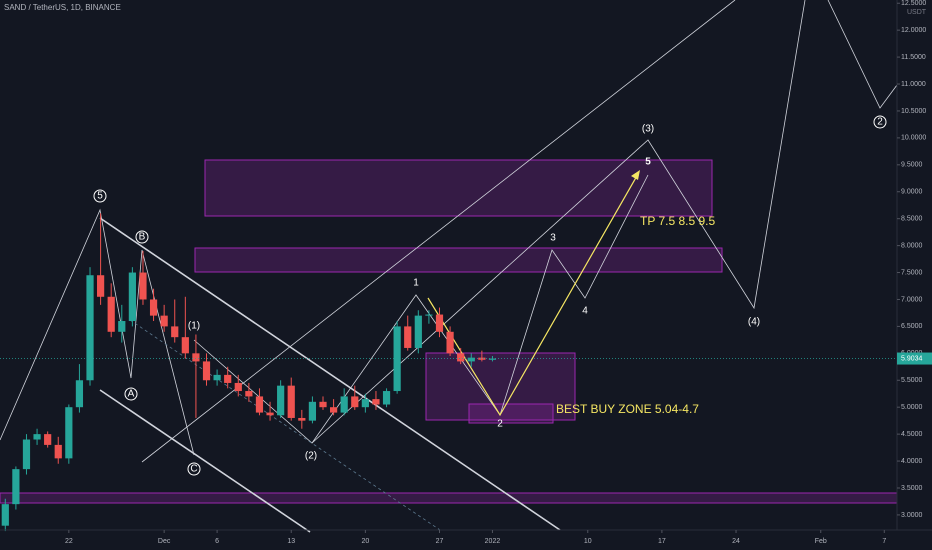 The width and height of the screenshot is (932, 550). Describe the element at coordinates (311, 456) in the screenshot. I see `wave-label: (2)` at that location.